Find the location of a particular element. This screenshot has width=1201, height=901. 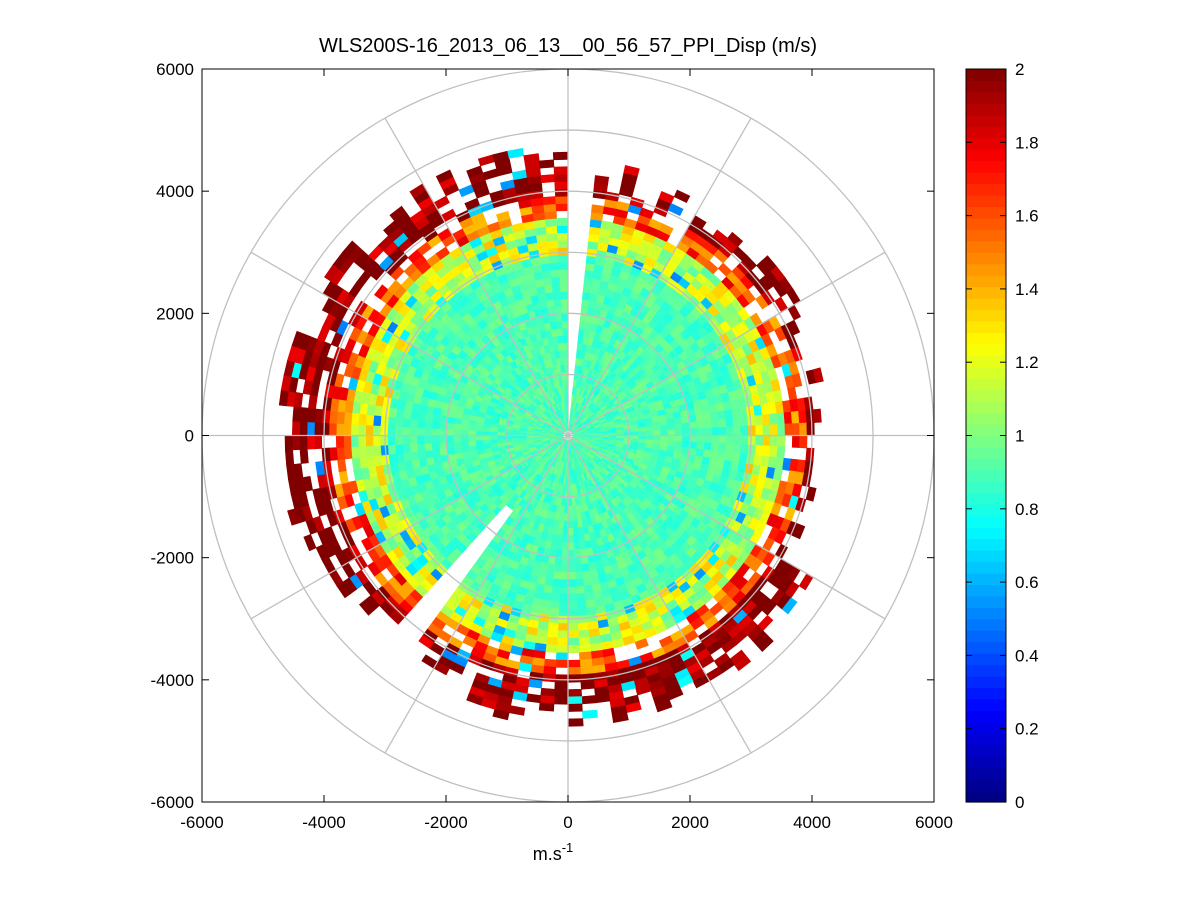

x-tick-label: 6000 is located at coordinates (934, 822).